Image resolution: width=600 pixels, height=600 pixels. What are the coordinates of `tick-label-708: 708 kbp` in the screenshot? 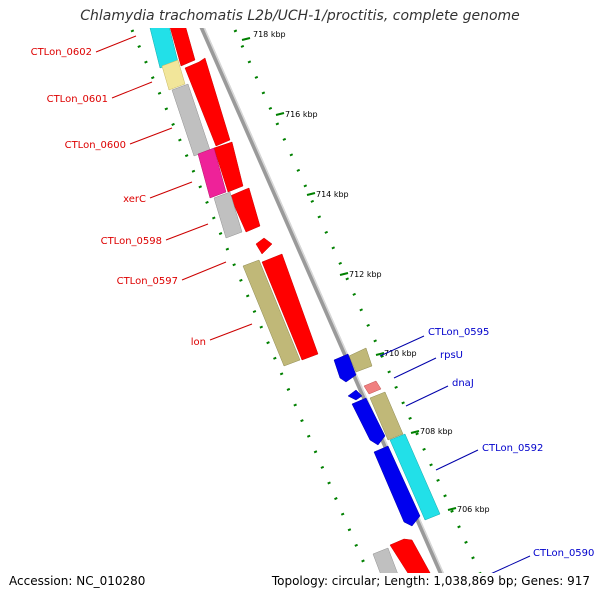 It's located at (436, 431).